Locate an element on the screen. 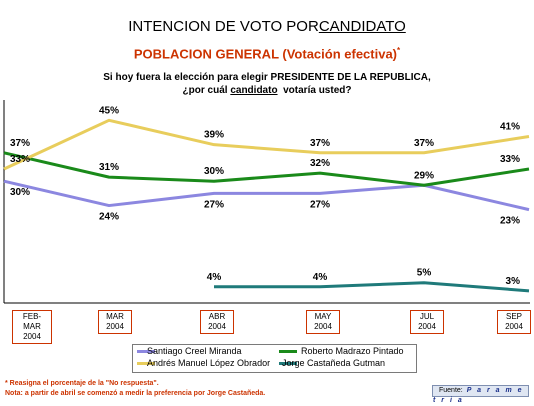 Image resolution: width=534 pixels, height=406 pixels. chart-title-prefix: INTENCION DE VOTO POR is located at coordinates (223, 26).